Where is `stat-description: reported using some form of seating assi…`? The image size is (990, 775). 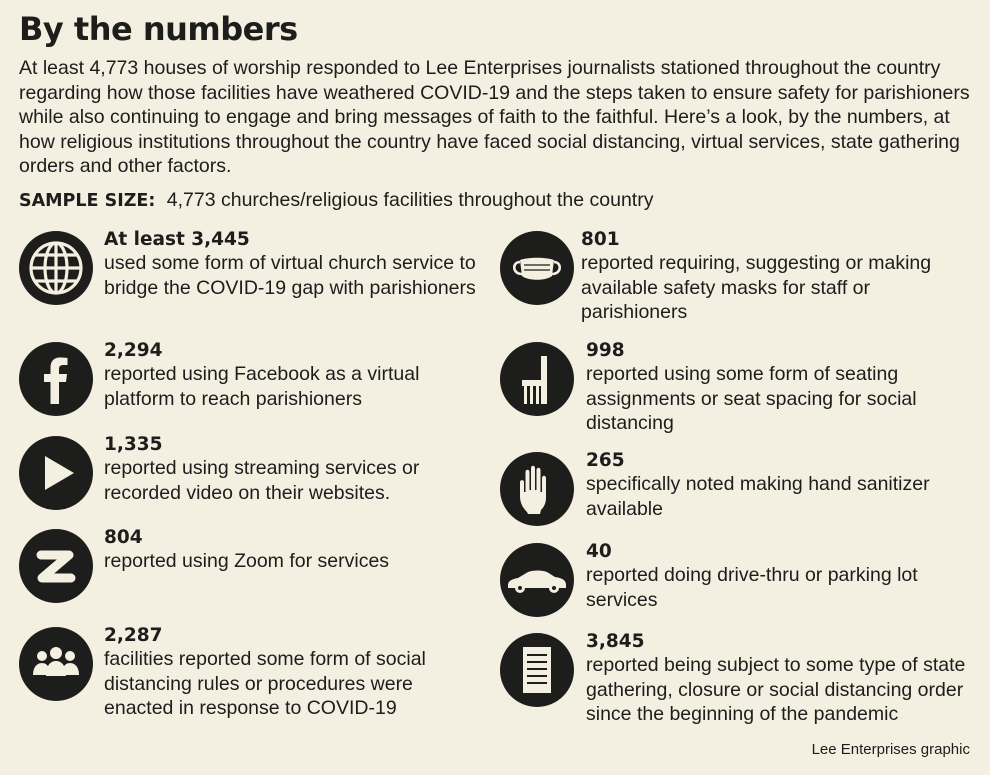
stat-description: reported using some form of seating assi… is located at coordinates (751, 398).